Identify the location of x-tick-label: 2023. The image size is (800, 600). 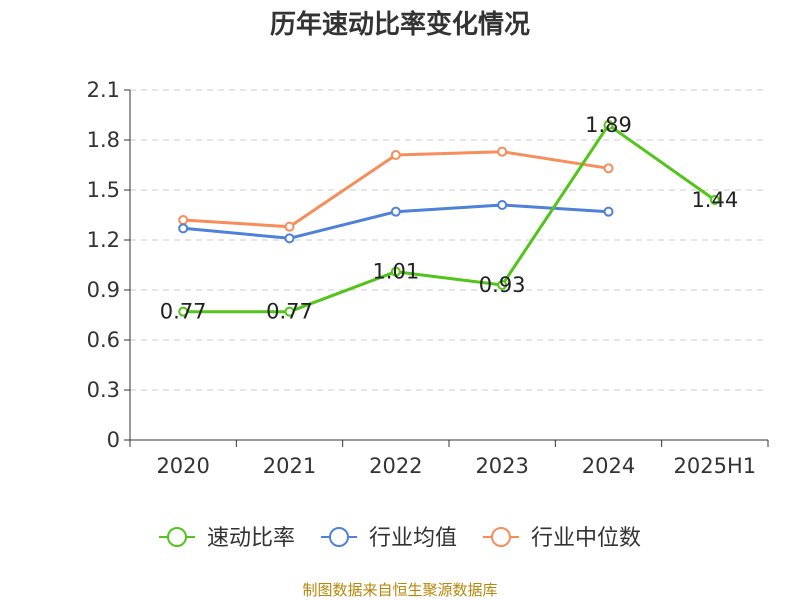
(501, 466).